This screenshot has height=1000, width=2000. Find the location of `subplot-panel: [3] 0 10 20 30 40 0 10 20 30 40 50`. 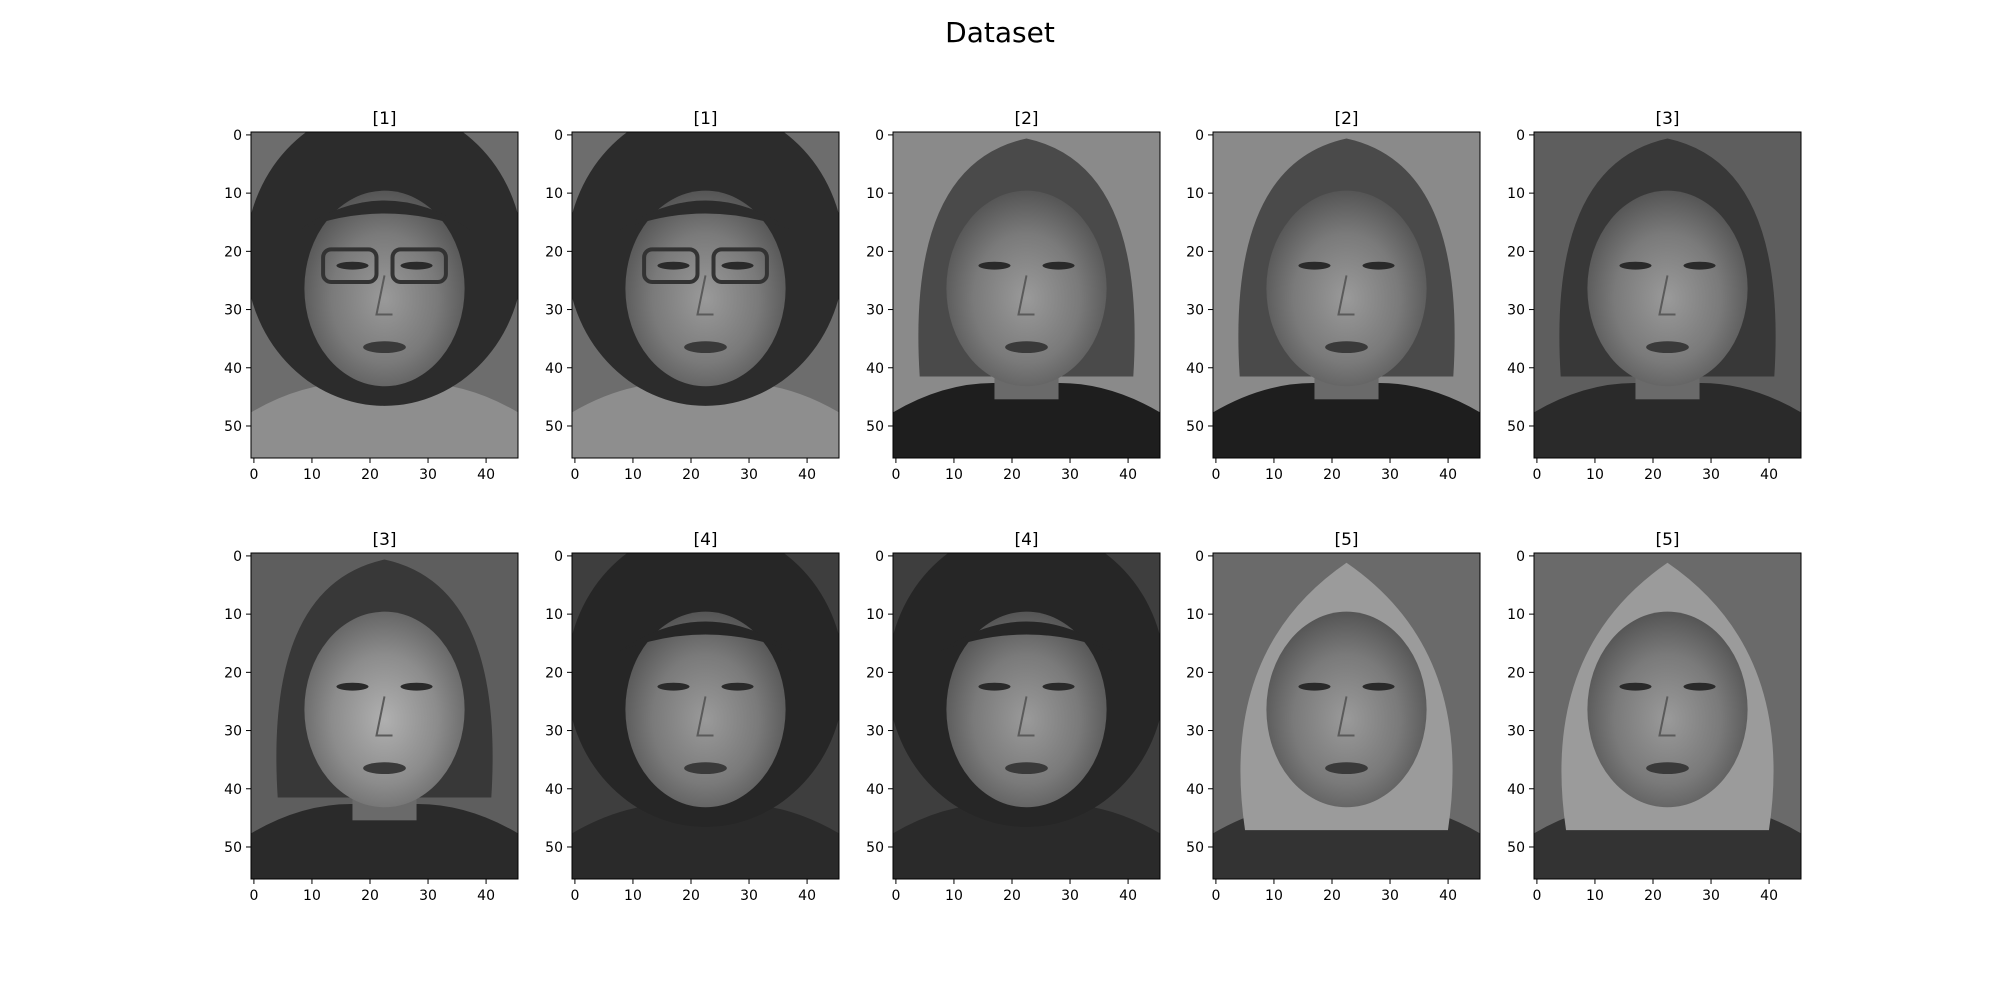

subplot-panel: [3] 0 10 20 30 40 0 10 20 30 40 50 is located at coordinates (1654, 296).